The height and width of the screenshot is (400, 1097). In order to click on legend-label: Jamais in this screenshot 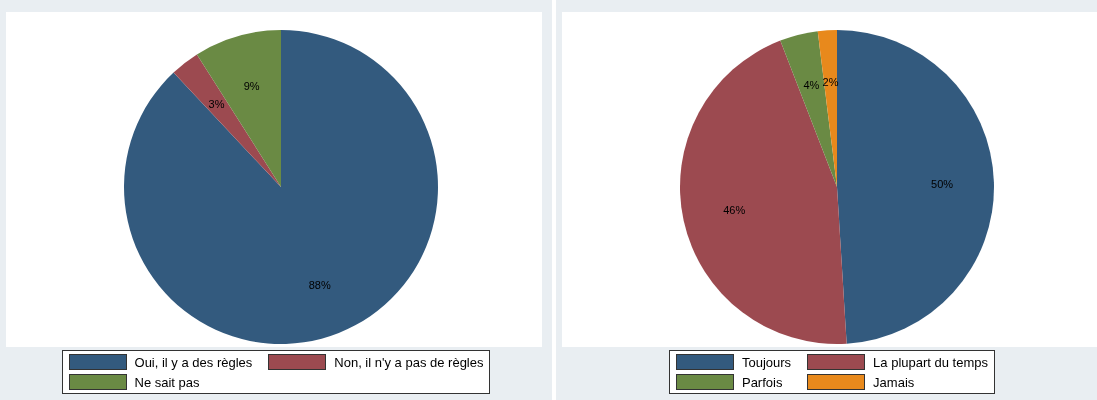, I will do `click(894, 382)`.